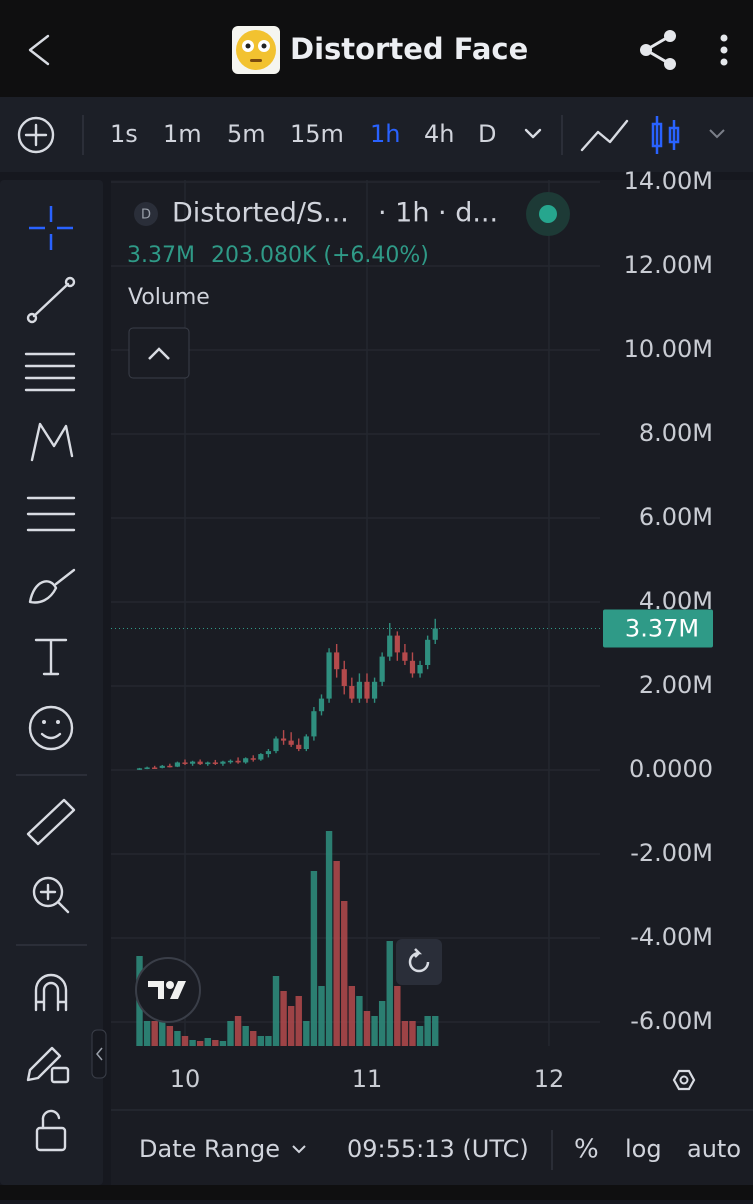  Describe the element at coordinates (676, 517) in the screenshot. I see `y-tick-label: 6.00M` at that location.